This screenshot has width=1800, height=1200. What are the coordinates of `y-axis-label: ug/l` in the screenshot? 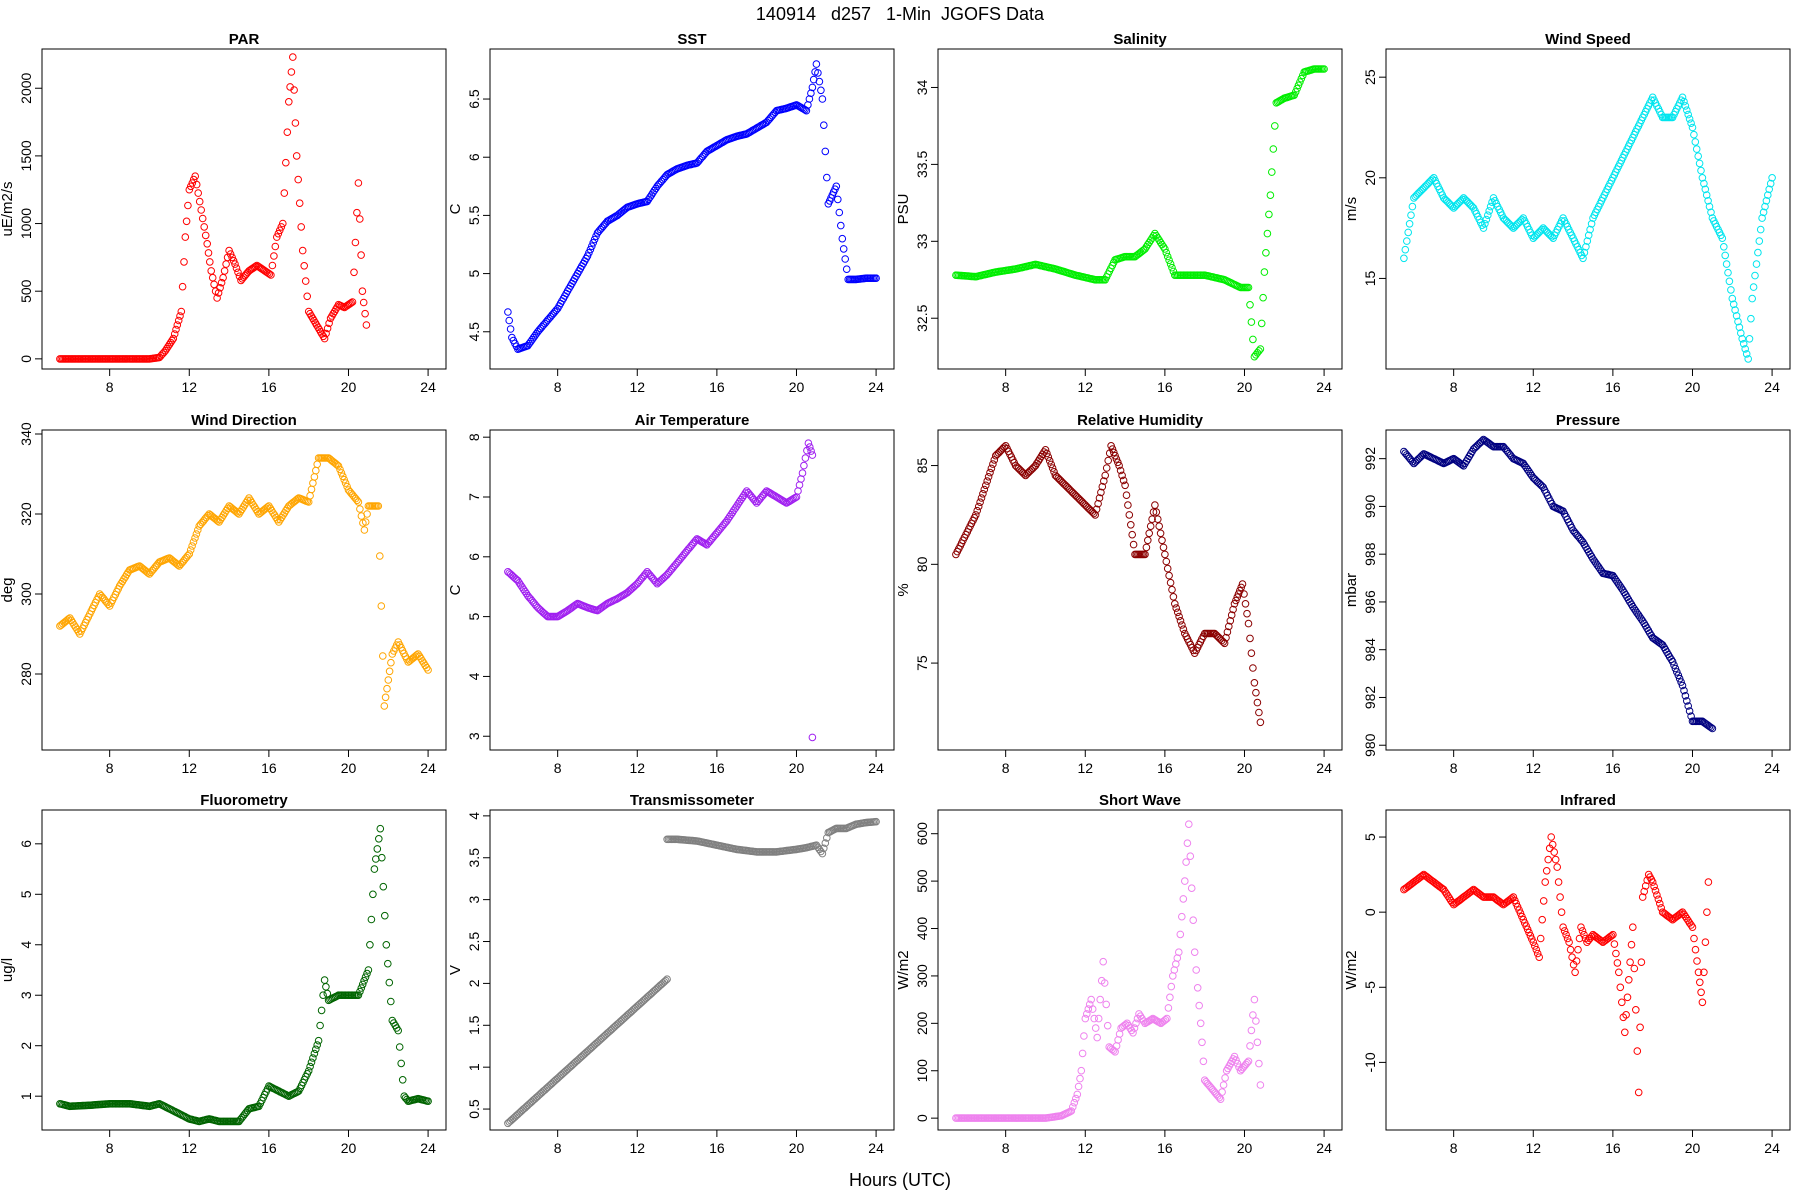 It's located at (8, 970).